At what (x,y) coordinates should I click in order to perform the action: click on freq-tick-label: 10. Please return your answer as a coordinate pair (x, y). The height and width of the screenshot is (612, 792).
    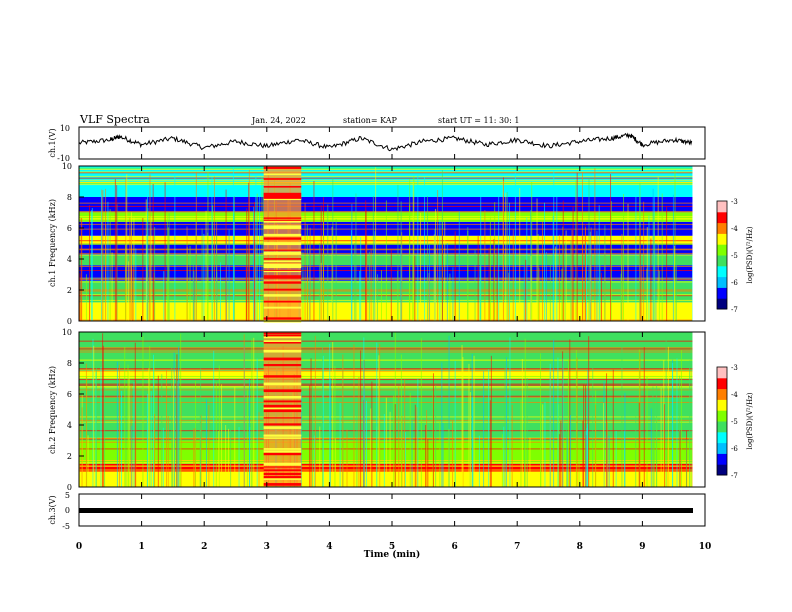
    Looking at the image, I should click on (67, 332).